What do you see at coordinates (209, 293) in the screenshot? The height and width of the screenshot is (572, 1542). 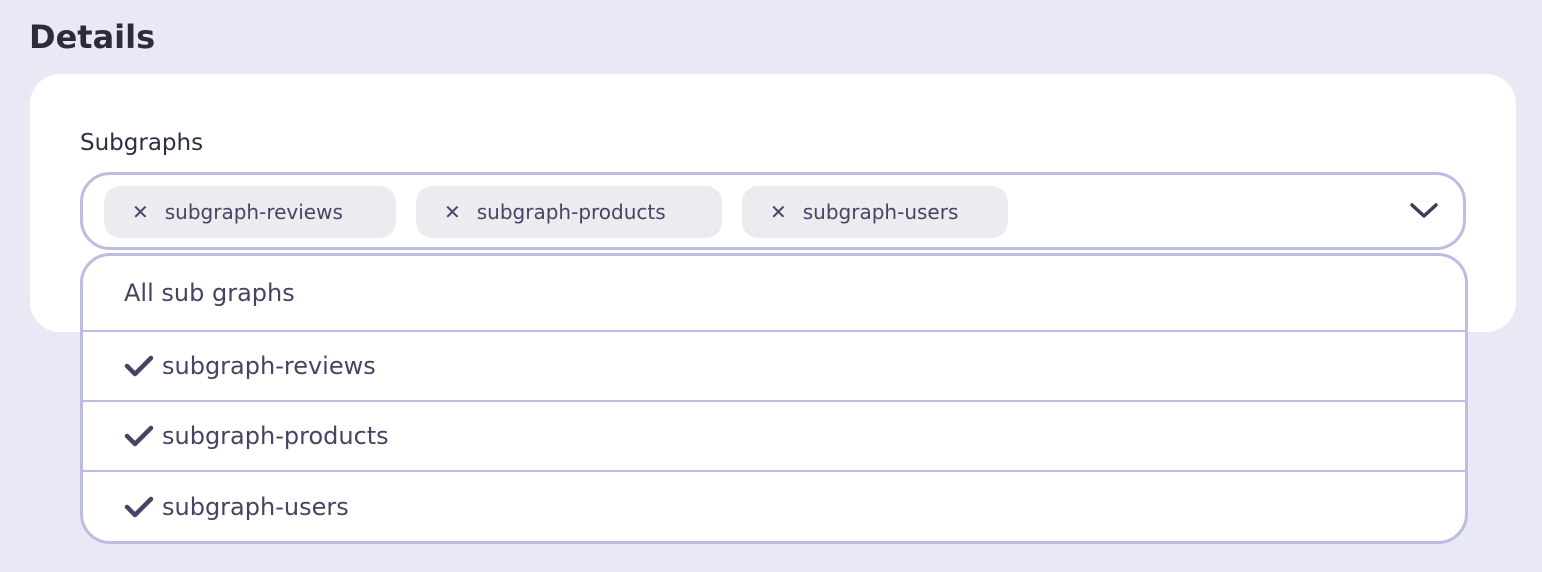 I see `option-label: All sub graphs` at bounding box center [209, 293].